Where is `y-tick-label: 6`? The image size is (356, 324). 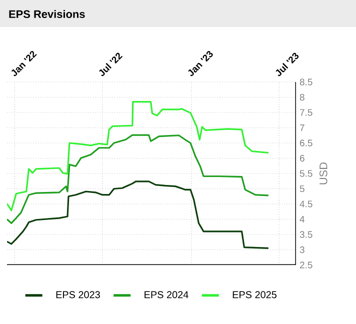
y-tick-label: 6 is located at coordinates (302, 158).